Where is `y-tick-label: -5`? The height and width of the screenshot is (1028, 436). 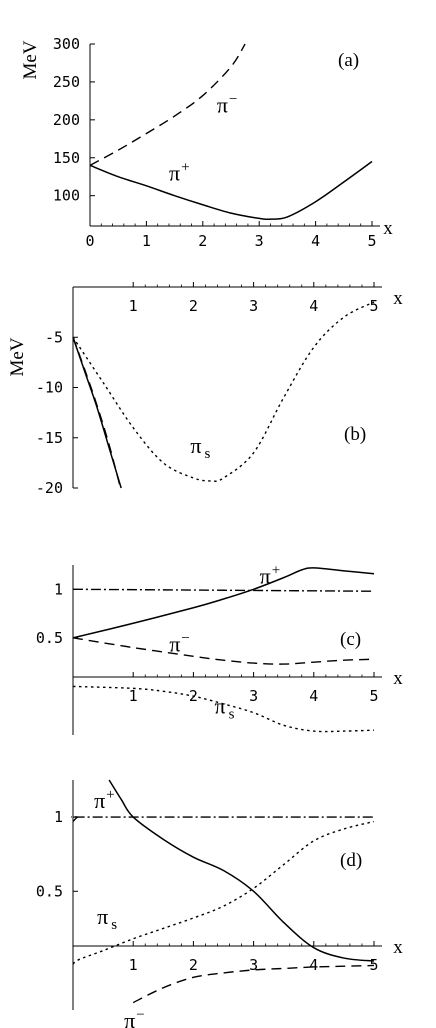
y-tick-label: -5 is located at coordinates (54, 337).